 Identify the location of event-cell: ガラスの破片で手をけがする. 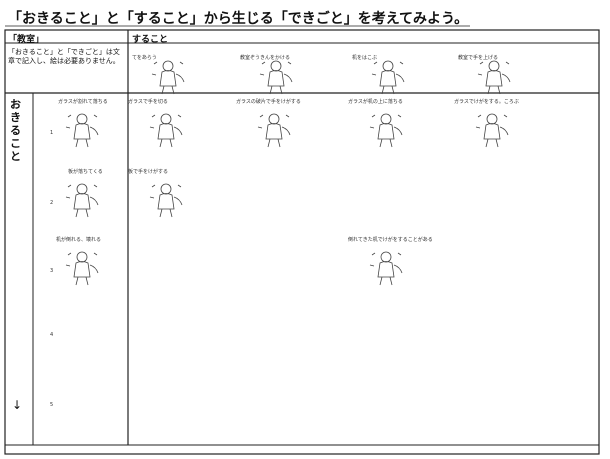
(268, 102).